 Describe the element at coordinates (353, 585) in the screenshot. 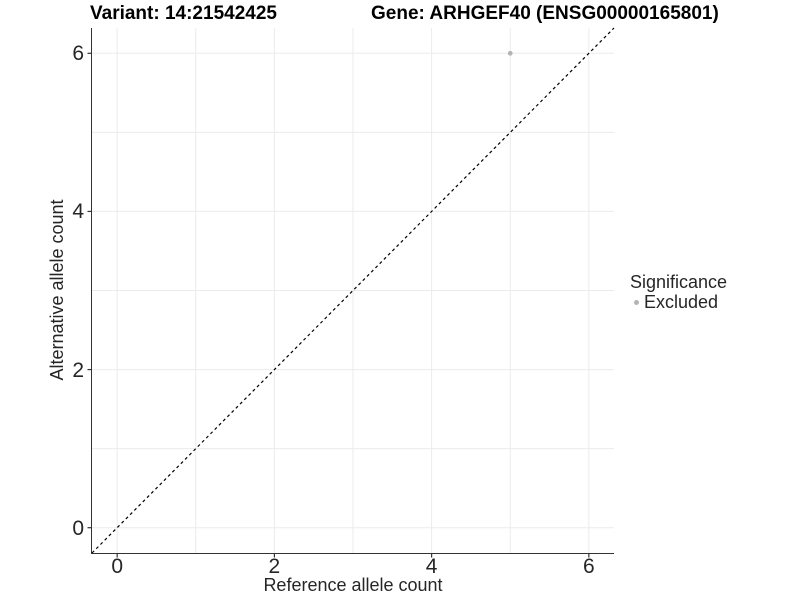

I see `x-axis-title: Reference allele count` at that location.